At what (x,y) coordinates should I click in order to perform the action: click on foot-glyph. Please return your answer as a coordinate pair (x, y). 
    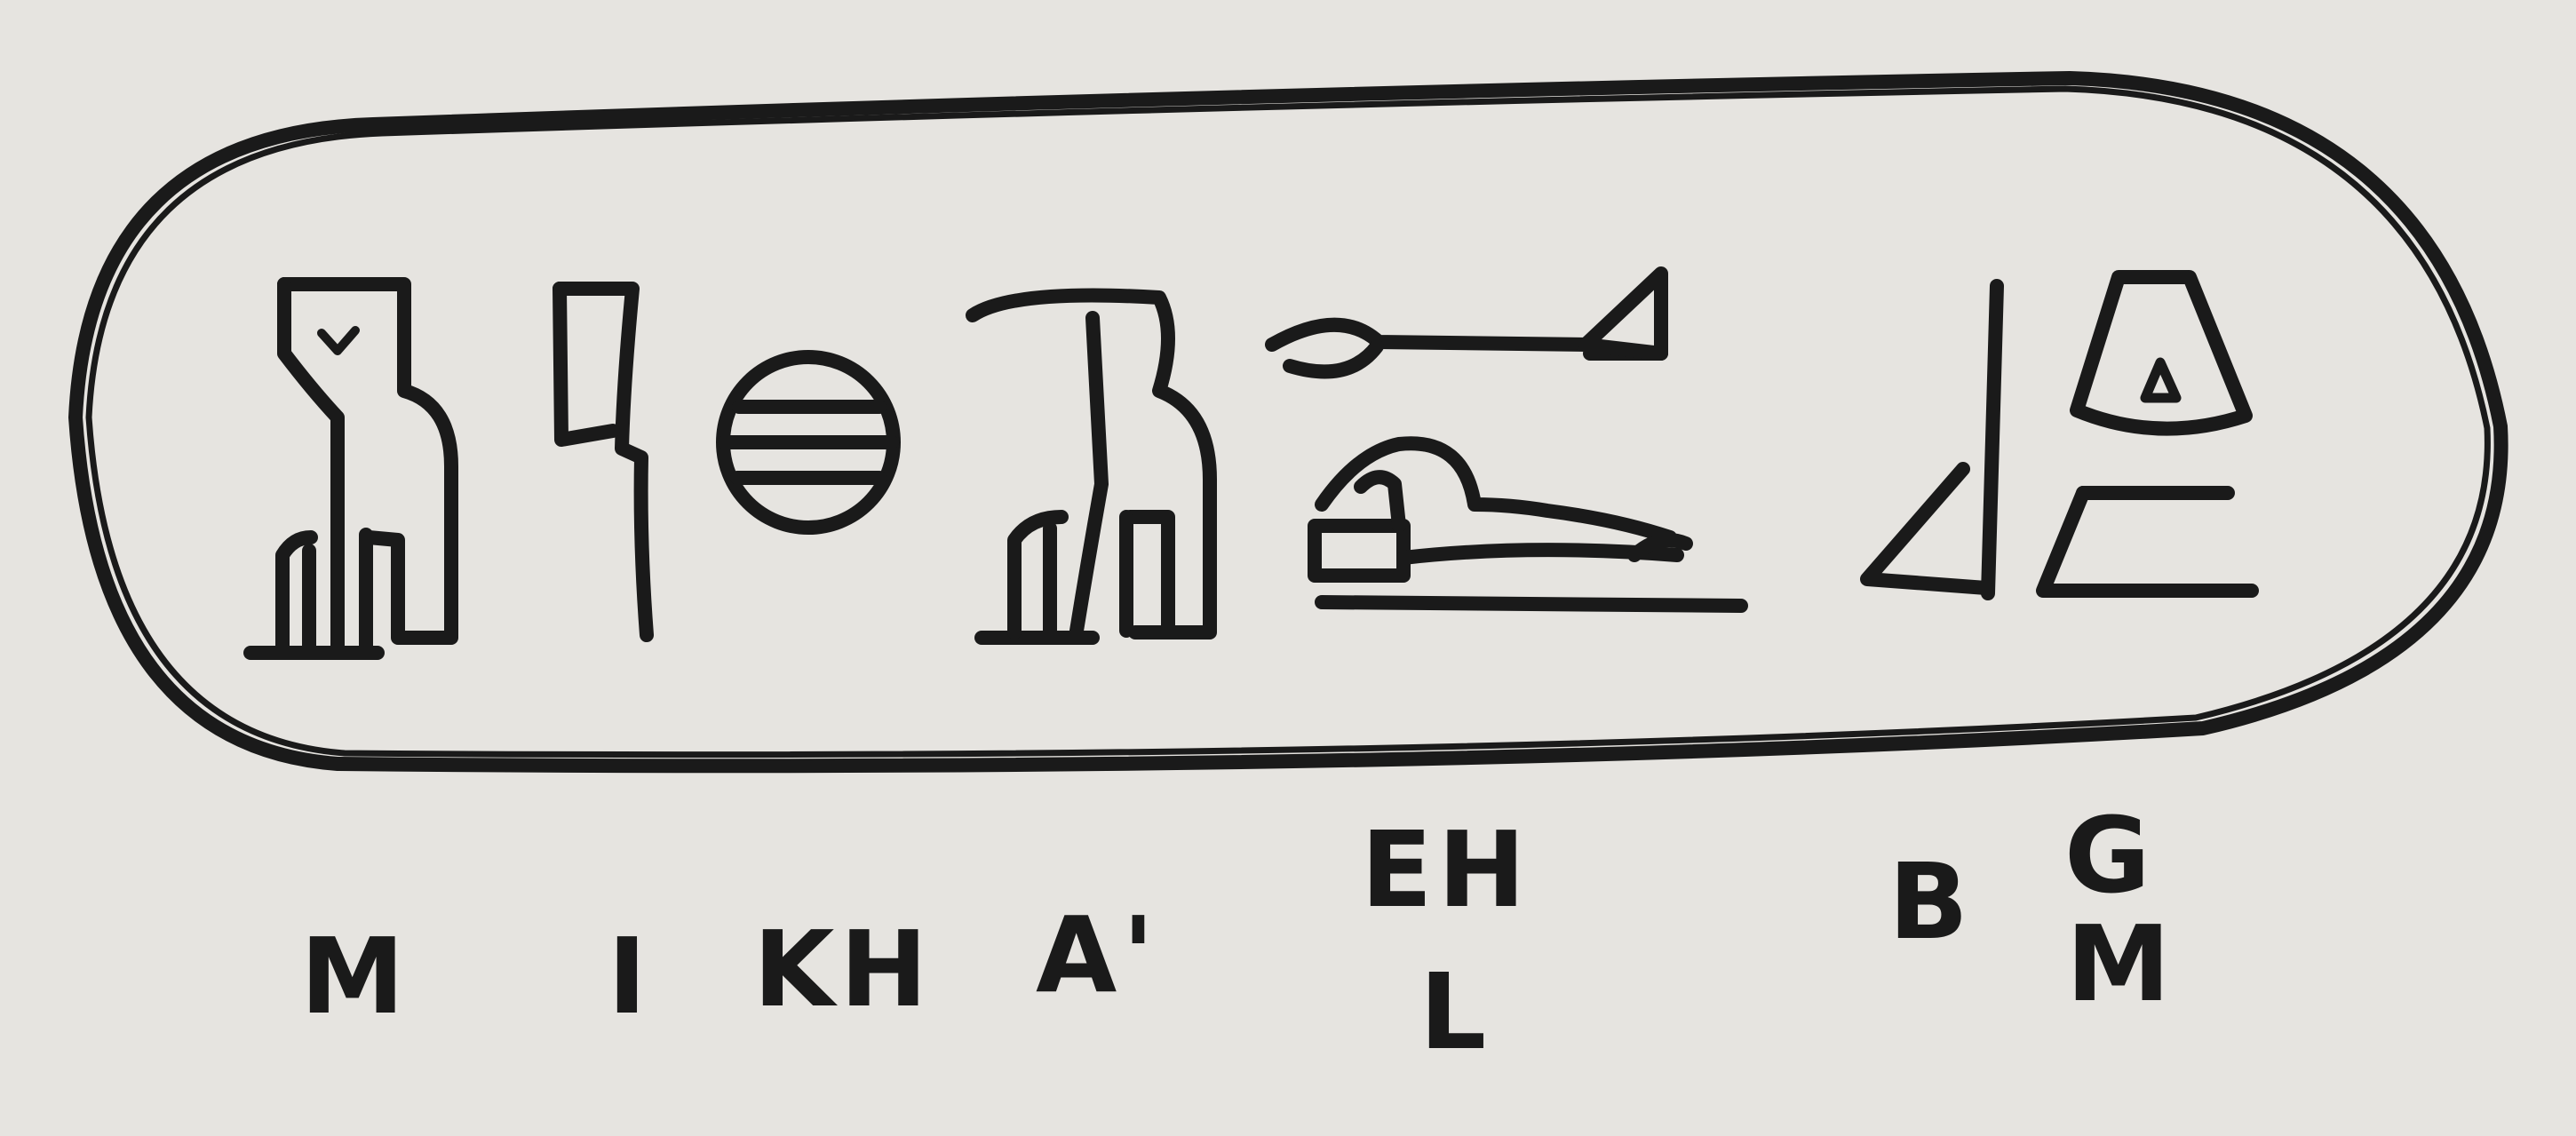
    Looking at the image, I should click on (1932, 439).